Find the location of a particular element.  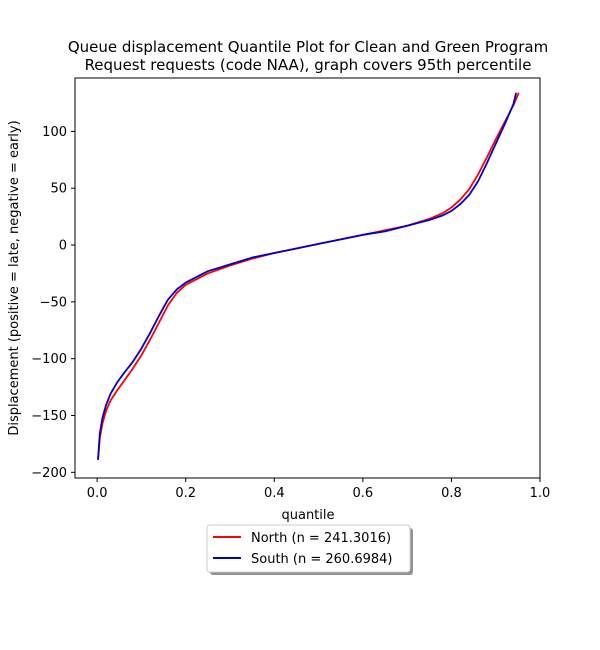

legend-box is located at coordinates (308, 548).